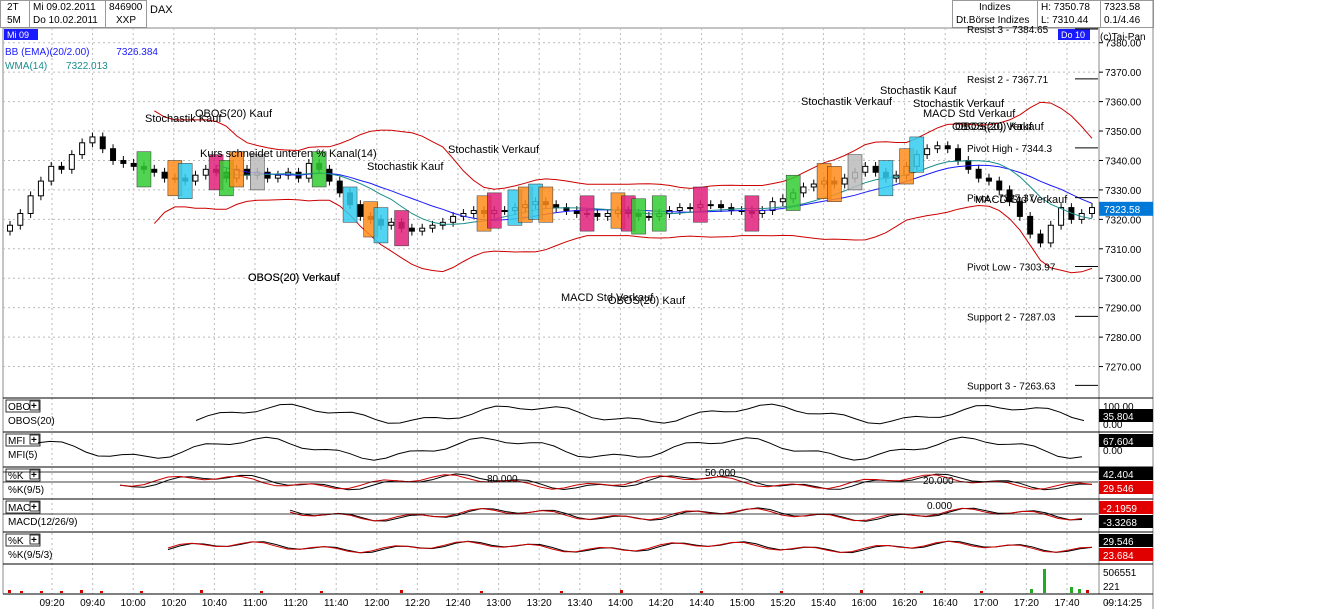 The image size is (1323, 609). Describe the element at coordinates (1008, 30) in the screenshot. I see `pivot-label: Resist 3 - 7384.65` at that location.